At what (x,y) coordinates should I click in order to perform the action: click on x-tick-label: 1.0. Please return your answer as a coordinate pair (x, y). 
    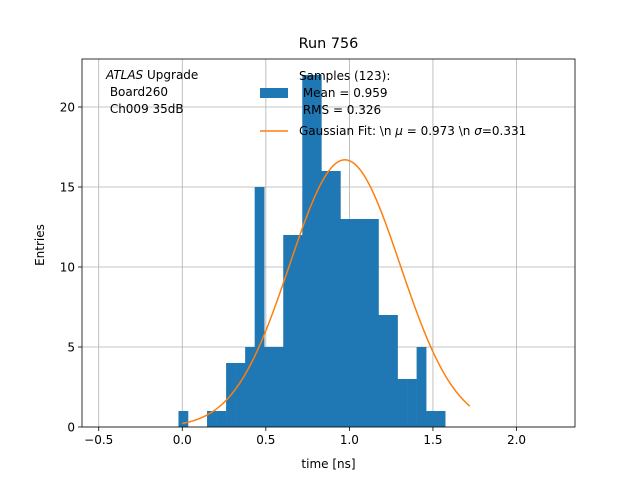
    Looking at the image, I should click on (349, 440).